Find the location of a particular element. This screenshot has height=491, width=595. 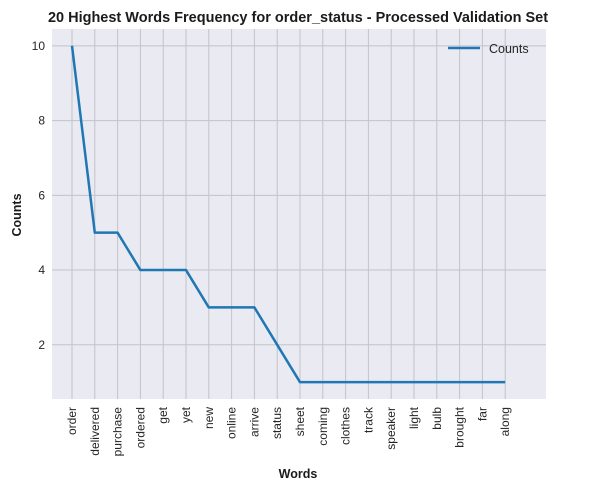

x-tick-label: far is located at coordinates (482, 414).